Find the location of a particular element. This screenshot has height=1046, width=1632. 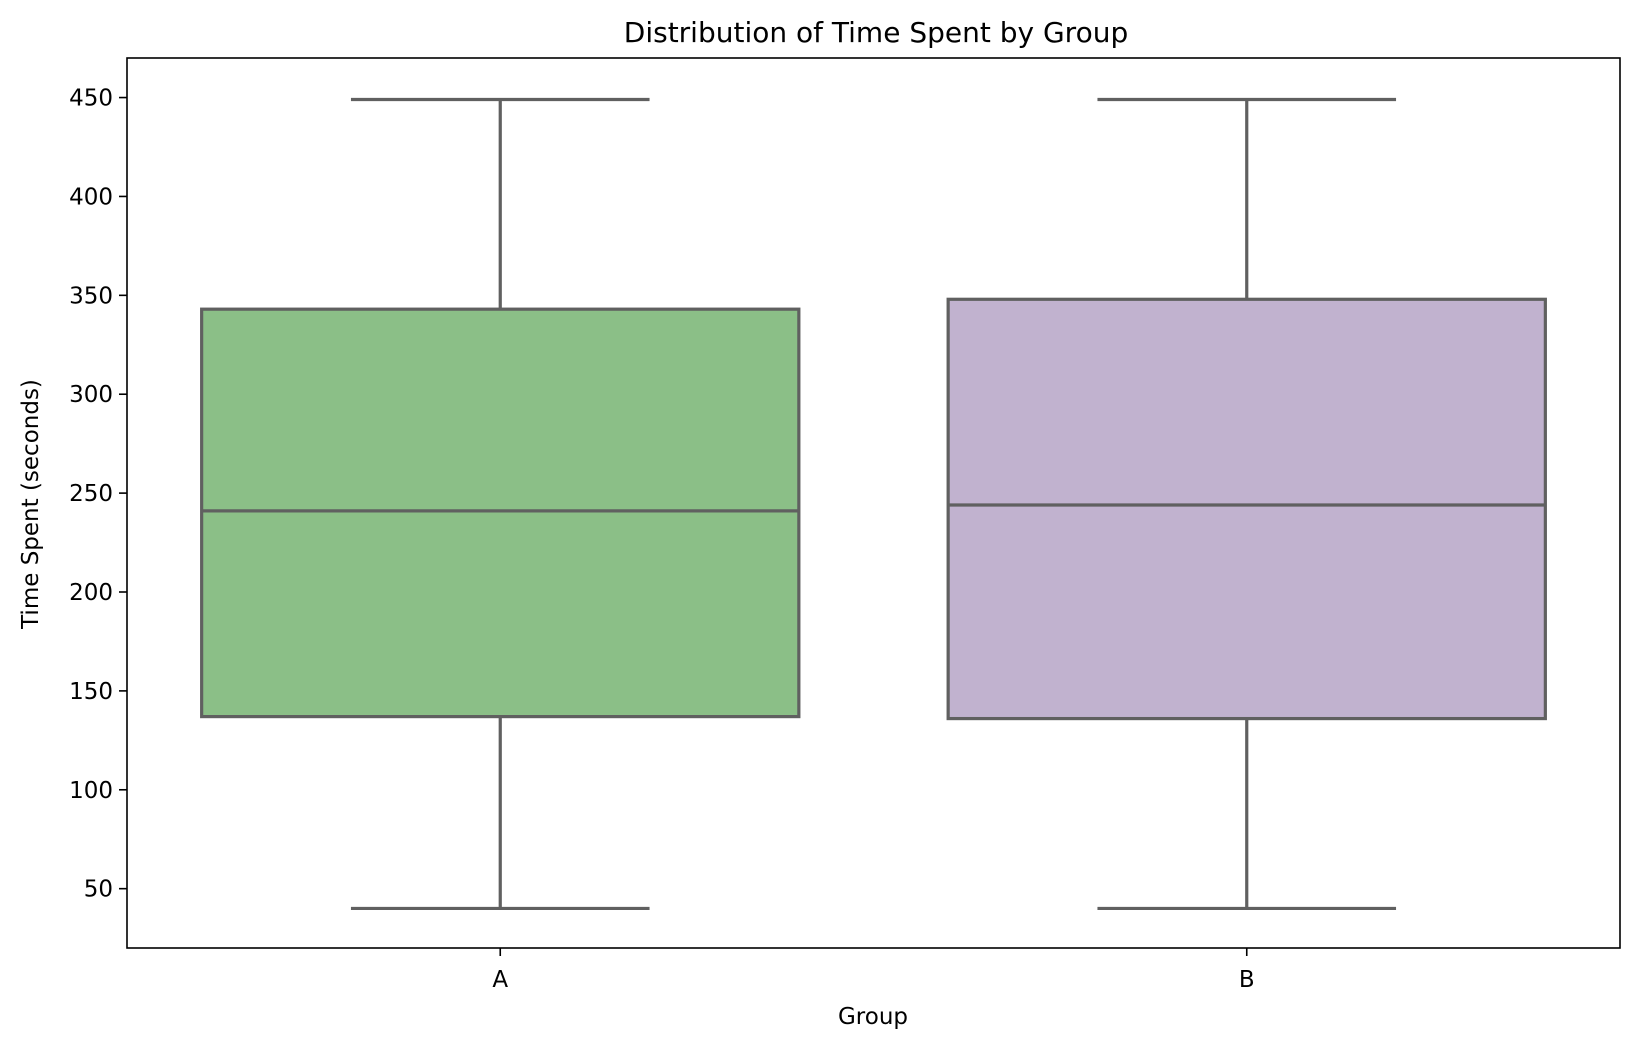

y-tick-label: 150 is located at coordinates (91, 692).